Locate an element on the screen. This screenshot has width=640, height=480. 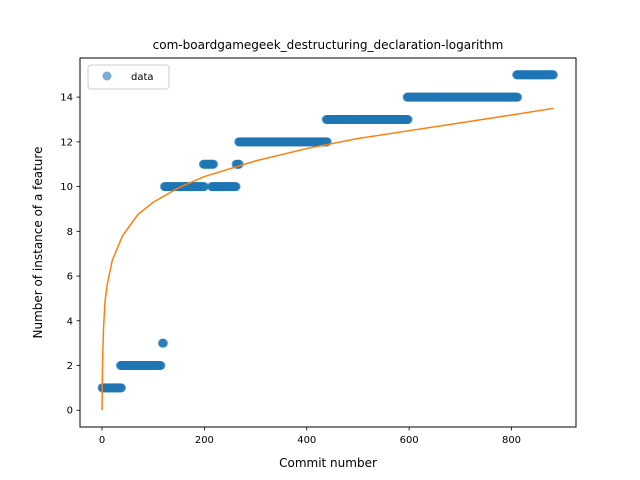
y-axis-title: Number of instance of a feature is located at coordinates (38, 243).